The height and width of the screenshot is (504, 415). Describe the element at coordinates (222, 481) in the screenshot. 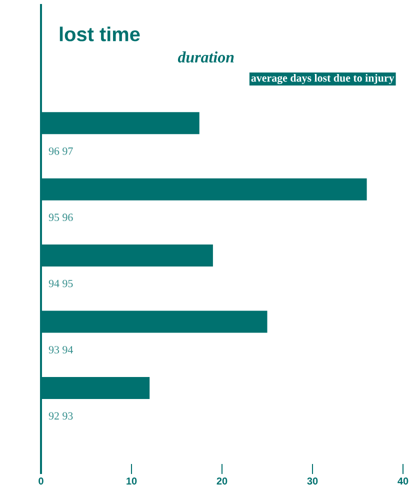

I see `x-tick-label: 20` at that location.